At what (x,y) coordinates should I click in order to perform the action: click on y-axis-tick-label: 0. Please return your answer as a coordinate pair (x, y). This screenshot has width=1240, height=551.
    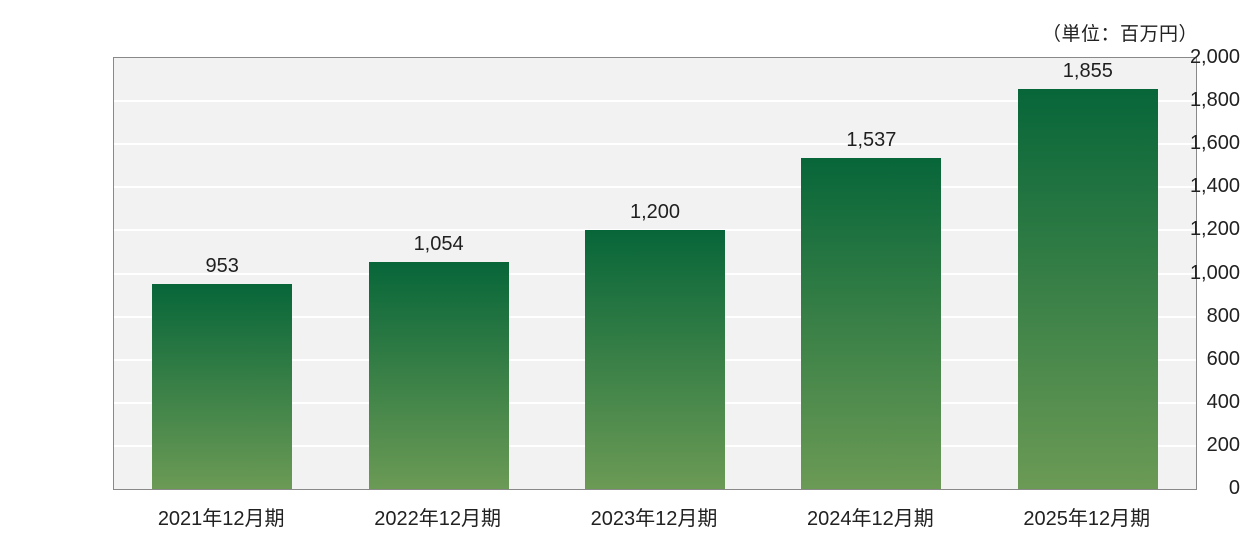
    Looking at the image, I should click on (1234, 488).